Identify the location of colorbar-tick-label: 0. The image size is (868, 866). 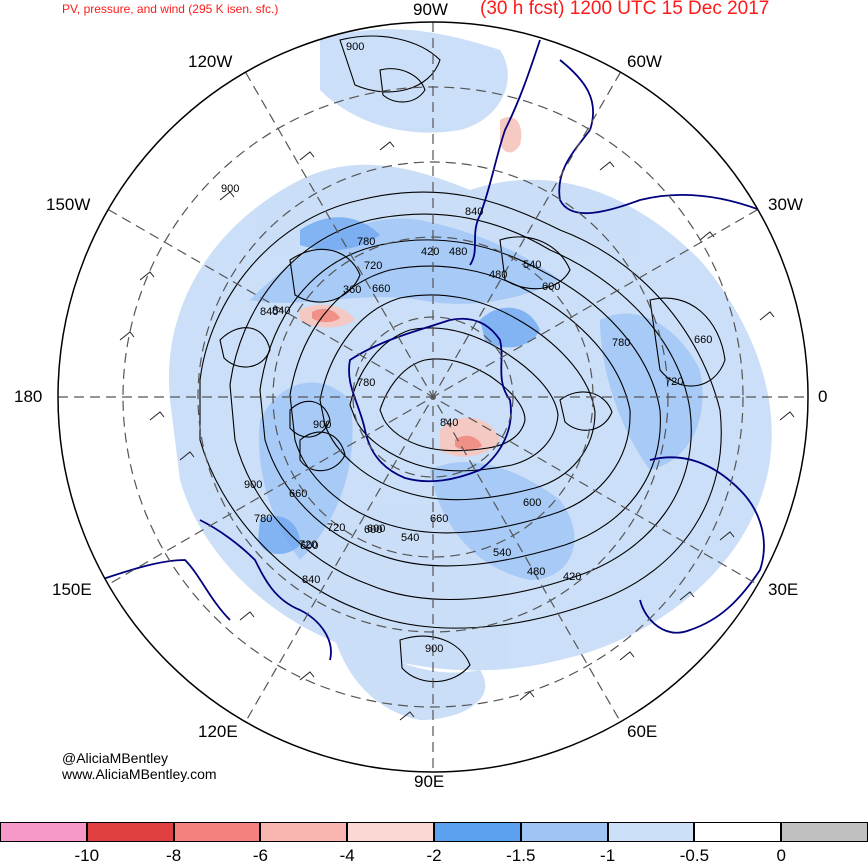
(781, 855).